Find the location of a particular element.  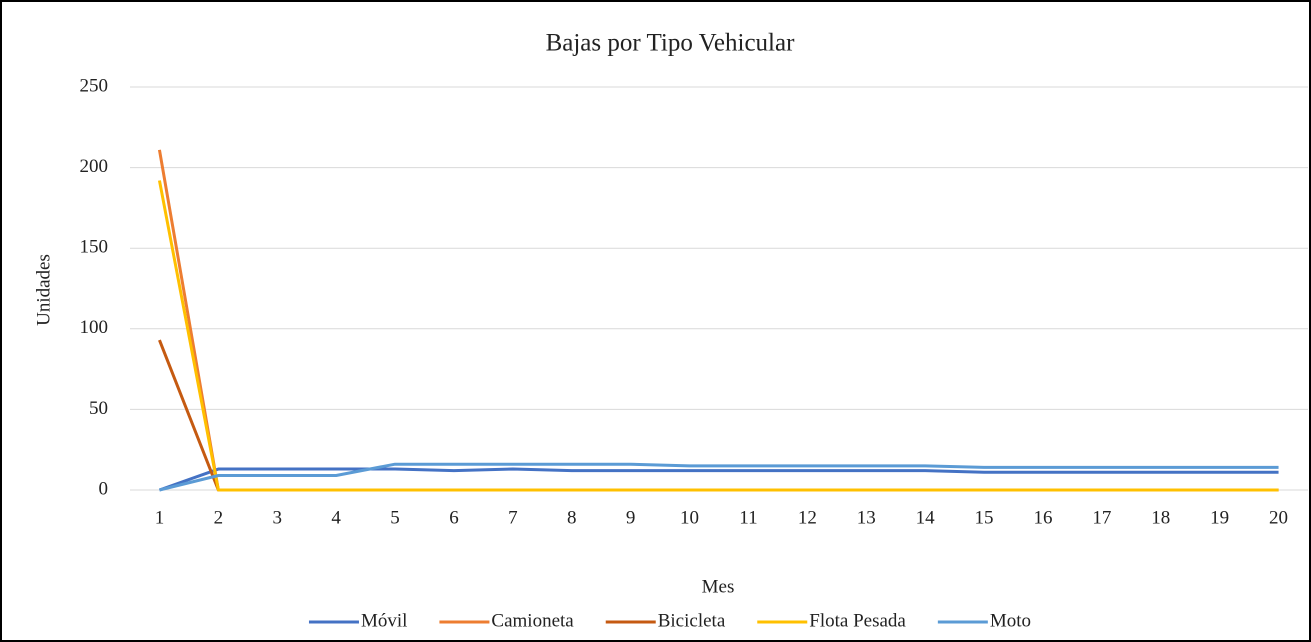

x-tick-label: 4 is located at coordinates (336, 517).